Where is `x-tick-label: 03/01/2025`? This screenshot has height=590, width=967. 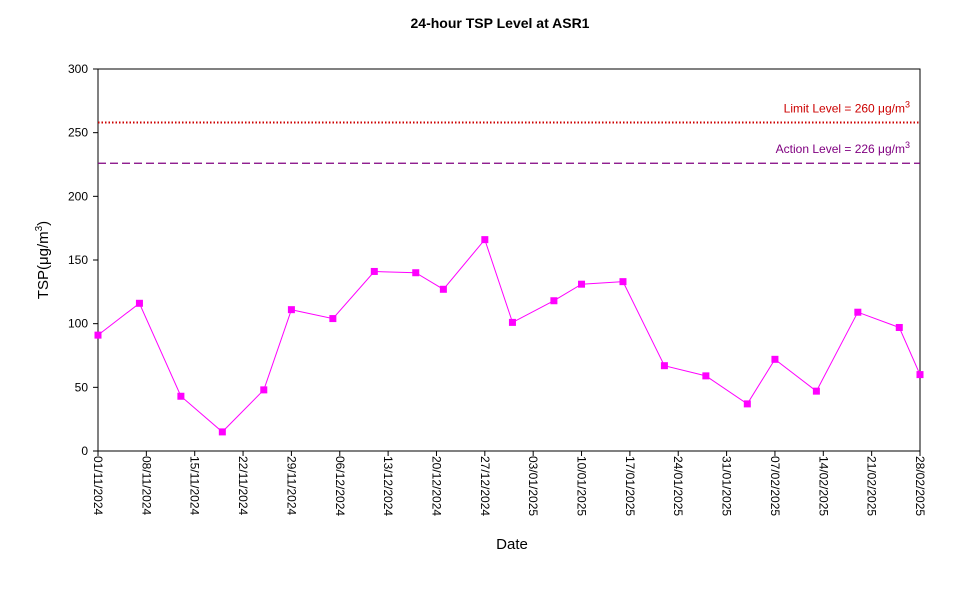 x-tick-label: 03/01/2025 is located at coordinates (533, 486).